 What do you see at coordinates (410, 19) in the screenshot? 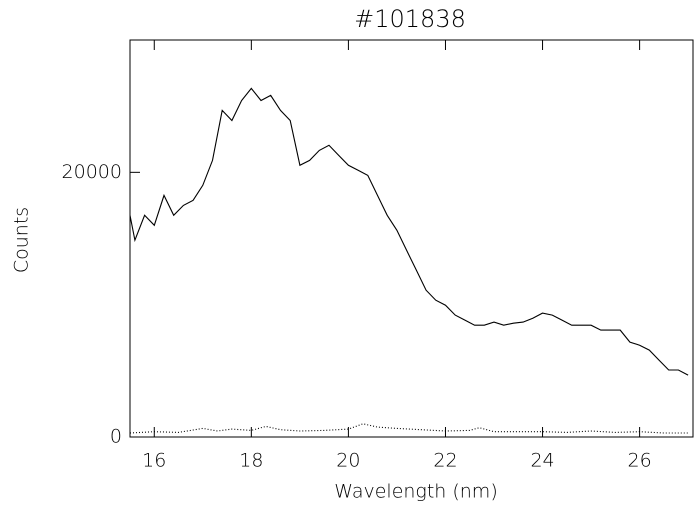
I see `chart-title: #101838` at bounding box center [410, 19].